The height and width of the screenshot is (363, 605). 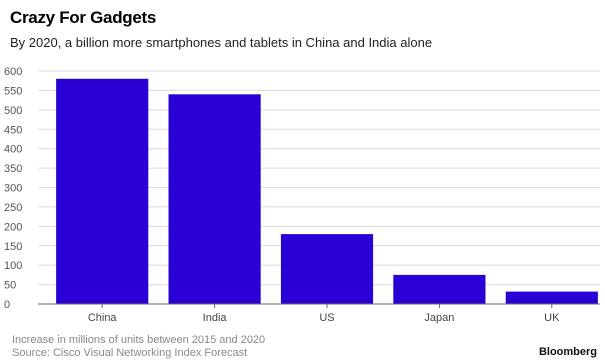 I want to click on y-tick-label: 150, so click(x=13, y=247).